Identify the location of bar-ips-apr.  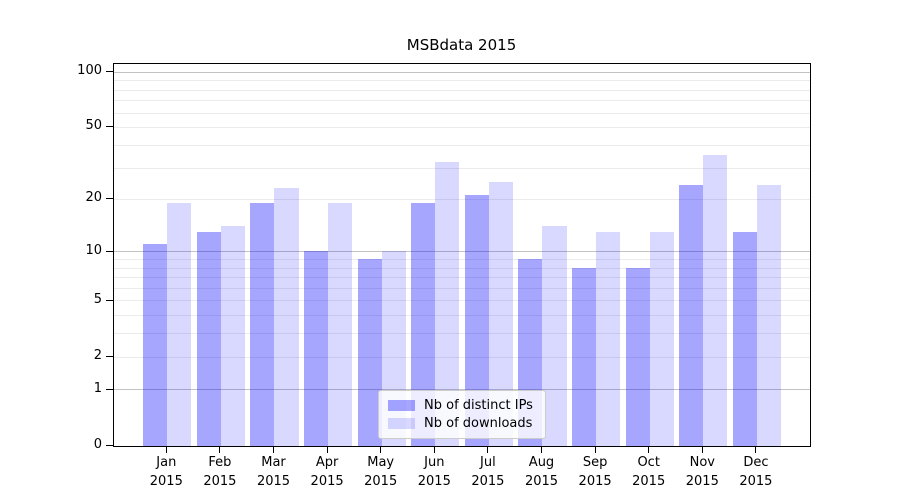
(316, 348).